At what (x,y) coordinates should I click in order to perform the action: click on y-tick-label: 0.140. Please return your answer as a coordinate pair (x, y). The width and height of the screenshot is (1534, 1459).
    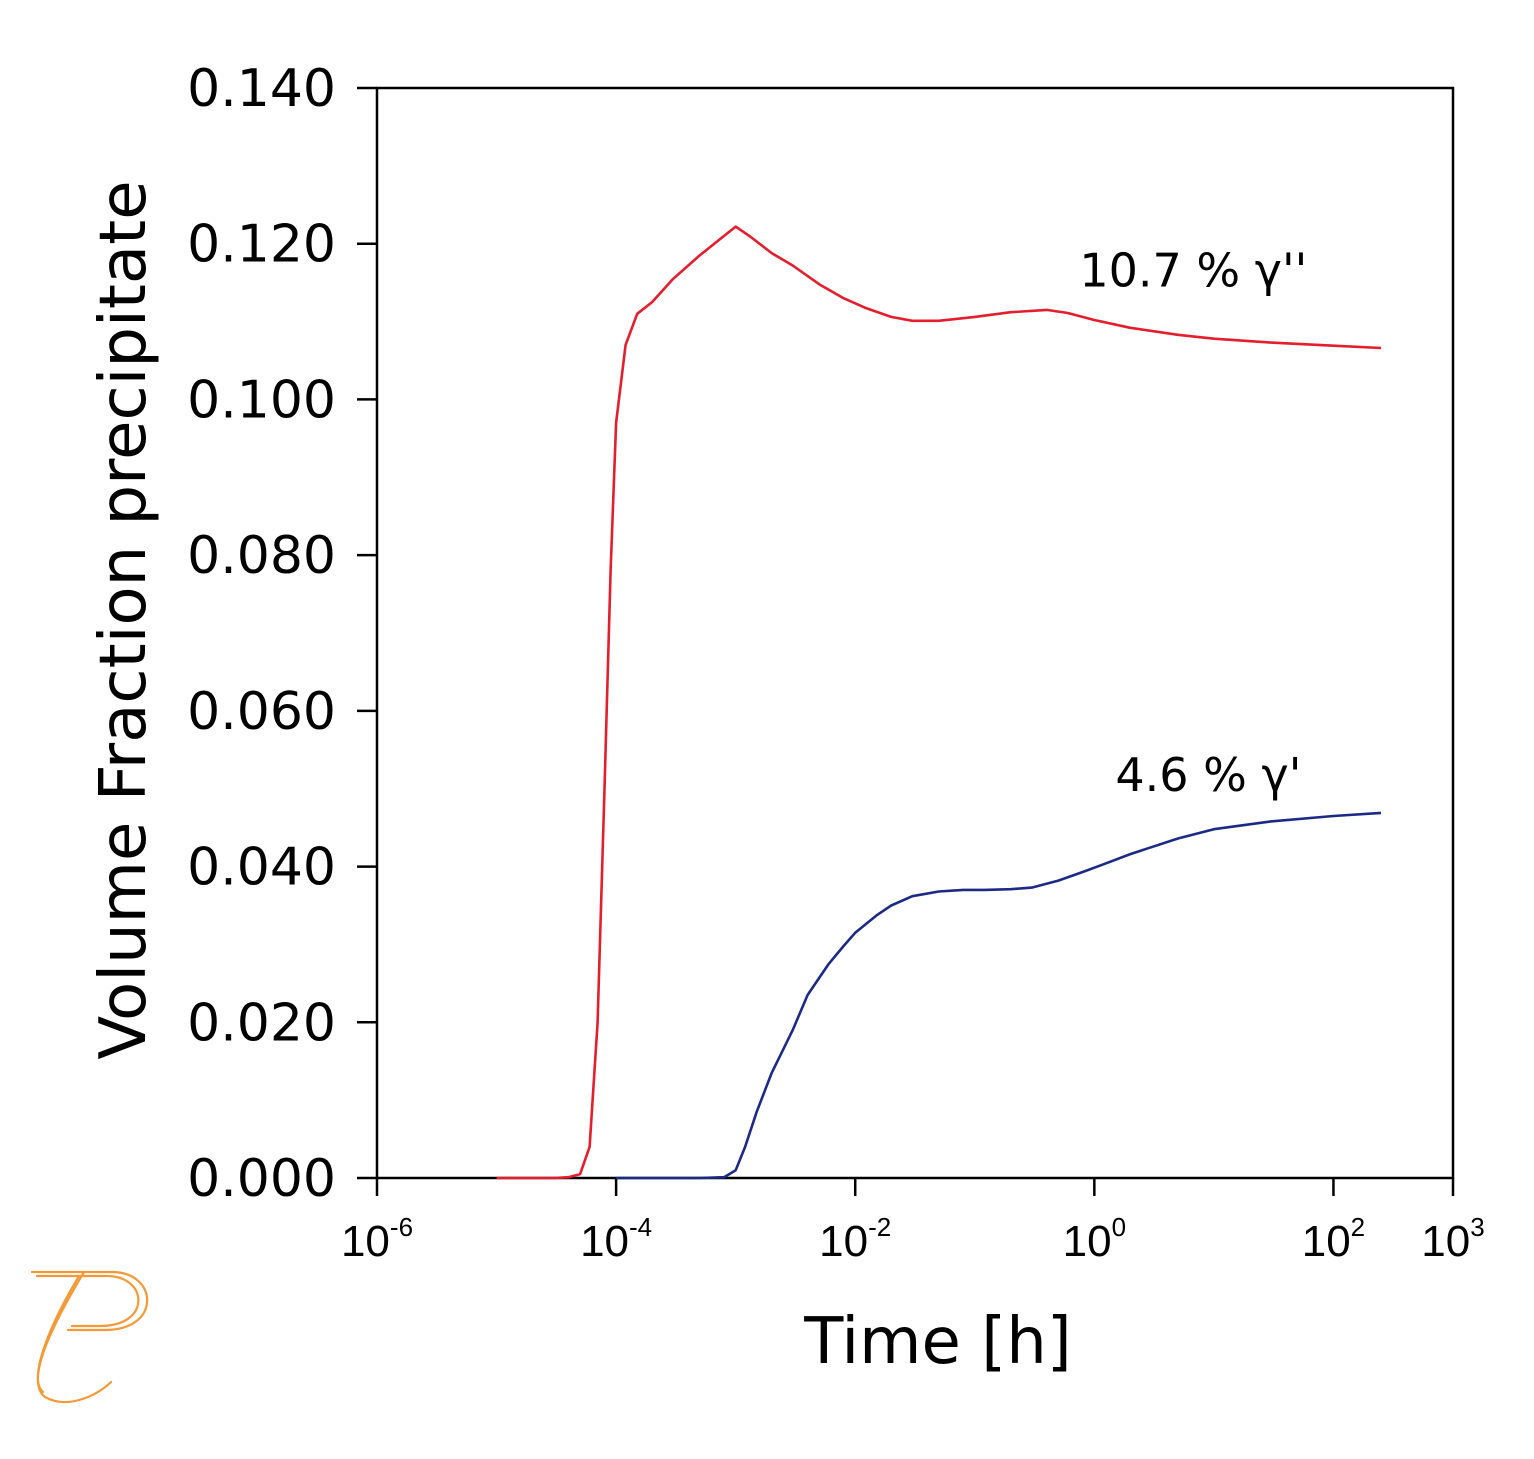
    Looking at the image, I should click on (261, 89).